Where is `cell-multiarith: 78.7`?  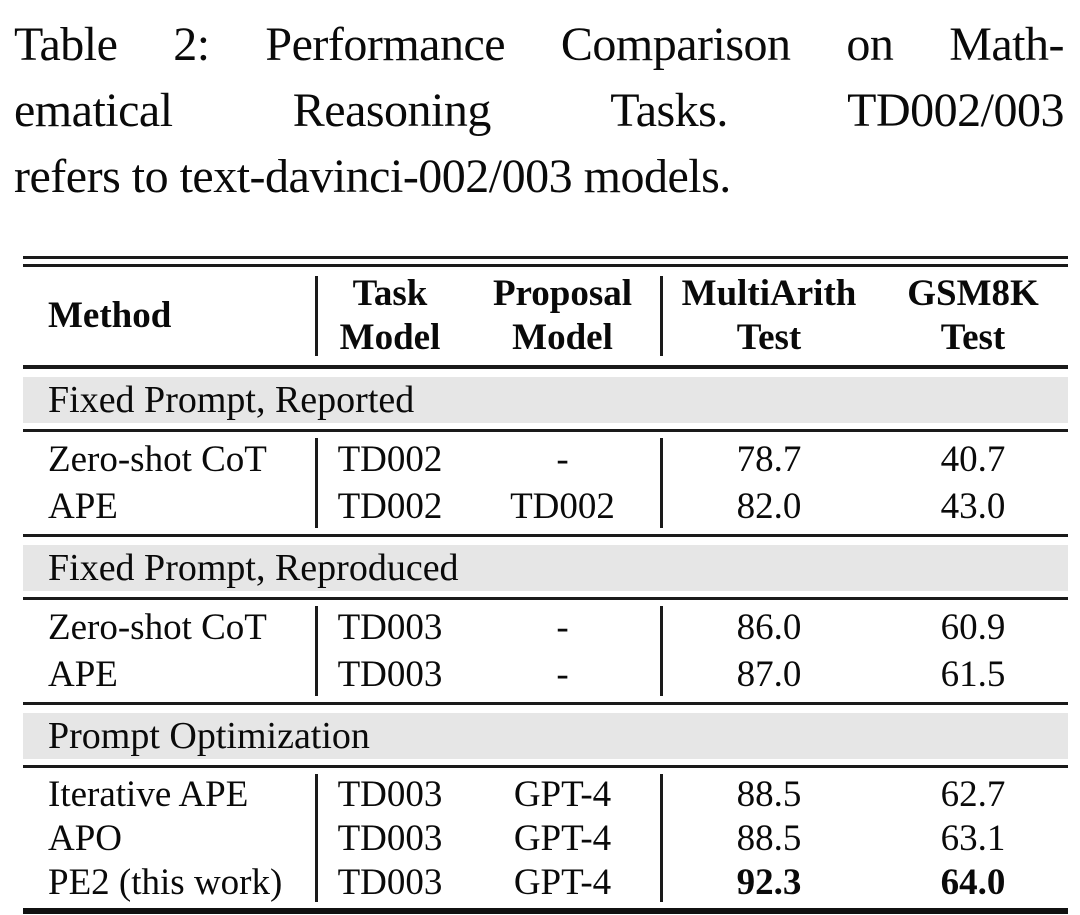 cell-multiarith: 78.7 is located at coordinates (769, 459).